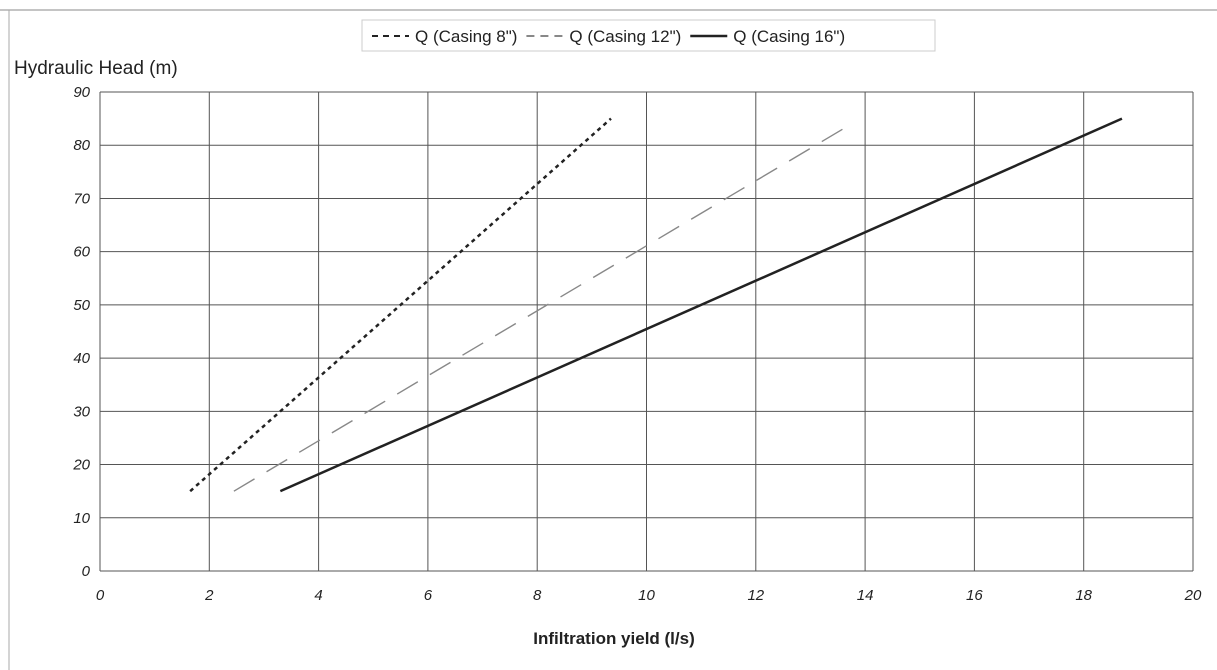 The image size is (1217, 670). I want to click on x-tick-label: 8, so click(537, 595).